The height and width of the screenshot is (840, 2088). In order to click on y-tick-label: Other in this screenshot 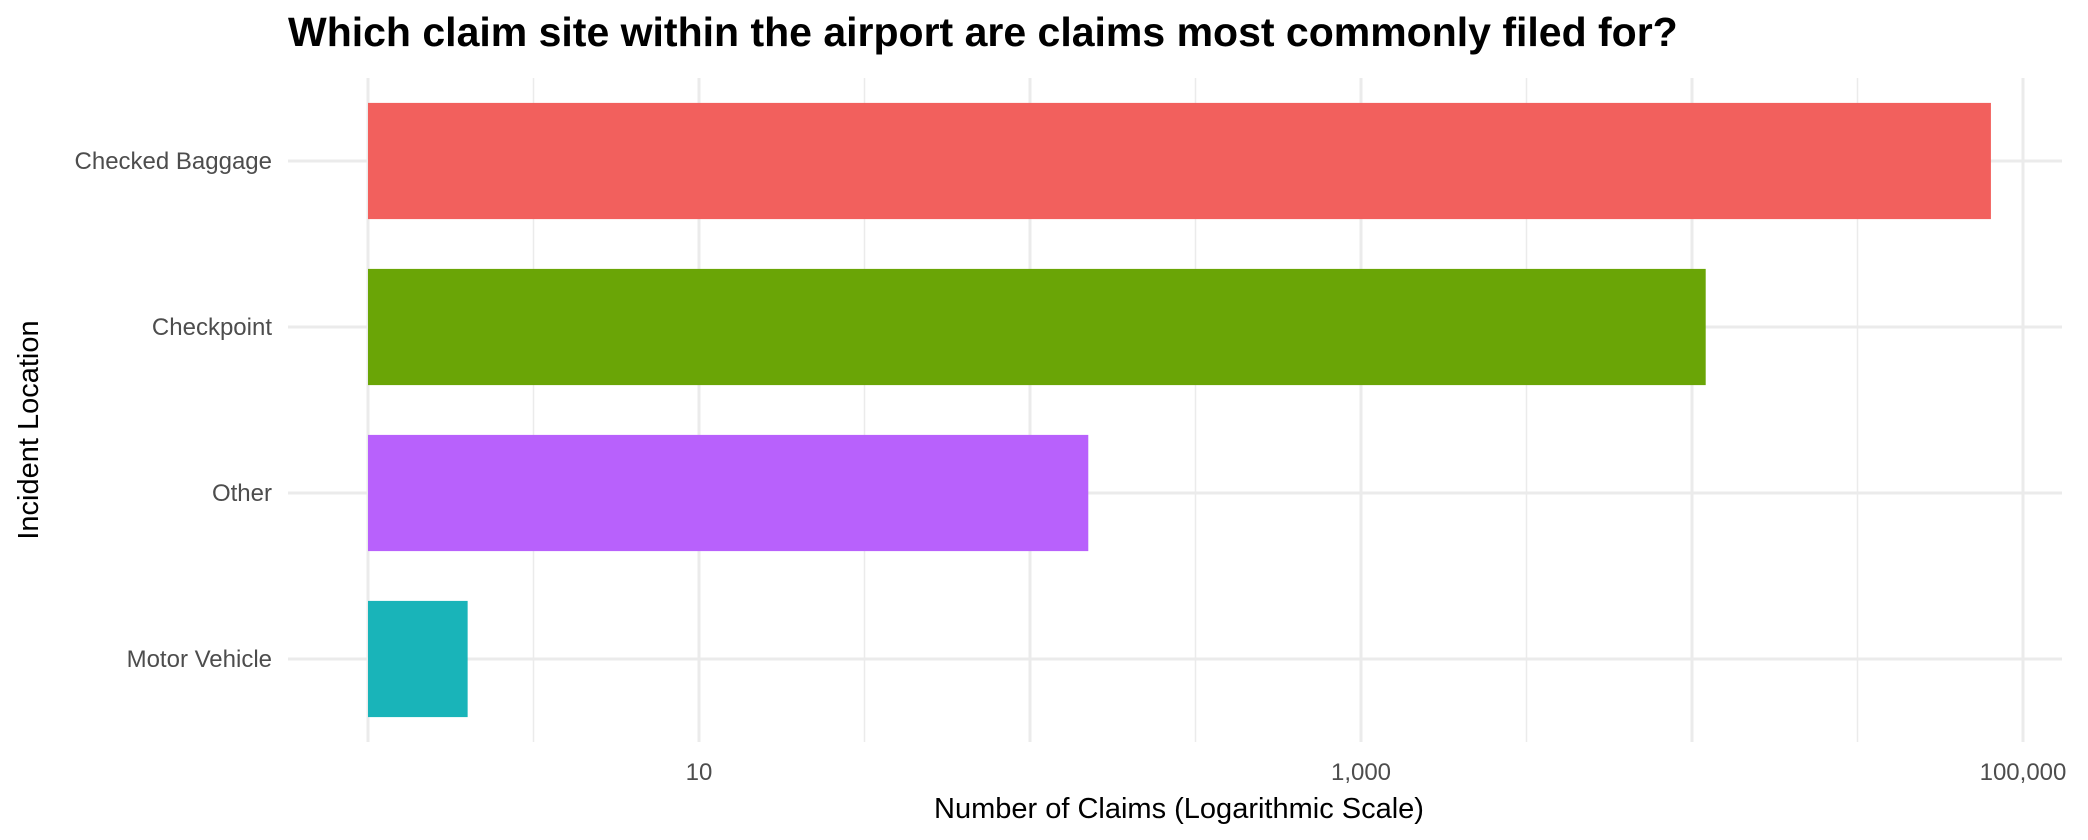, I will do `click(242, 493)`.